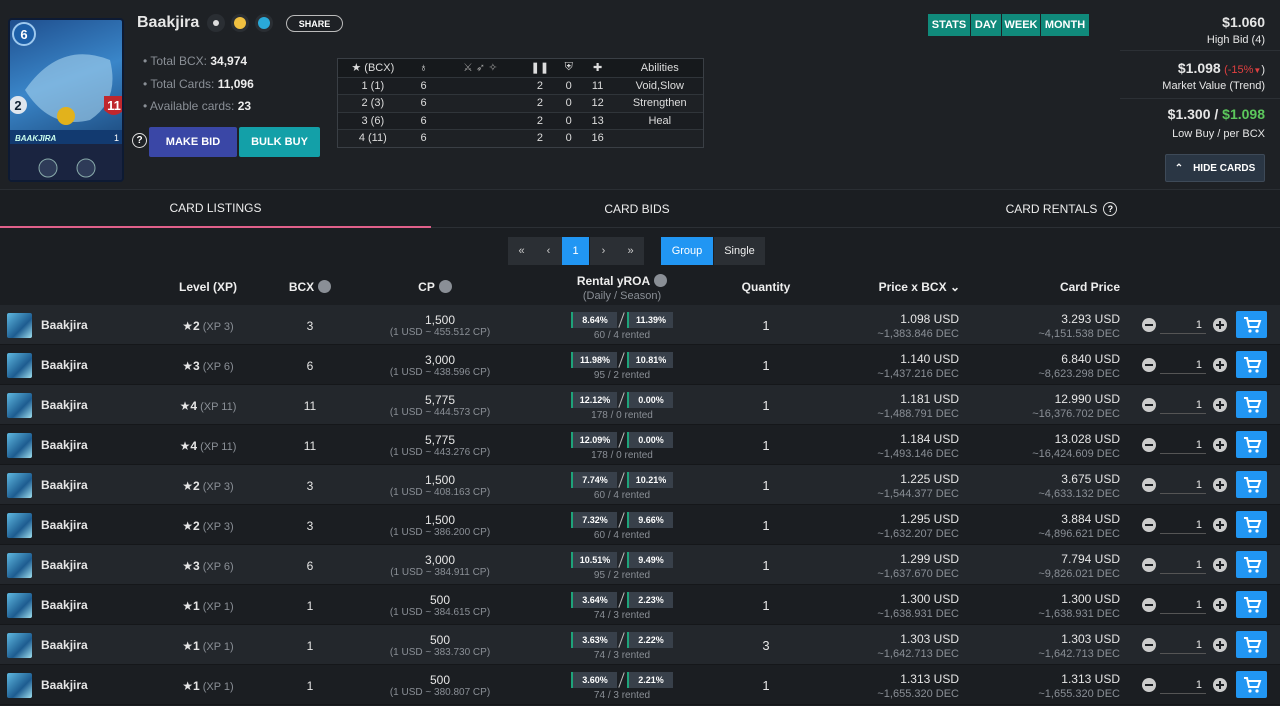  Describe the element at coordinates (215, 209) in the screenshot. I see `tab-listings: CARD LISTINGS` at that location.